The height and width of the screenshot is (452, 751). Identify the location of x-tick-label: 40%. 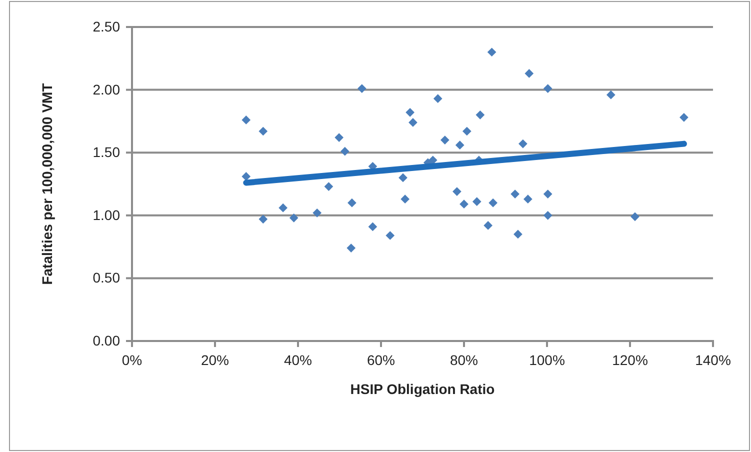
(298, 360).